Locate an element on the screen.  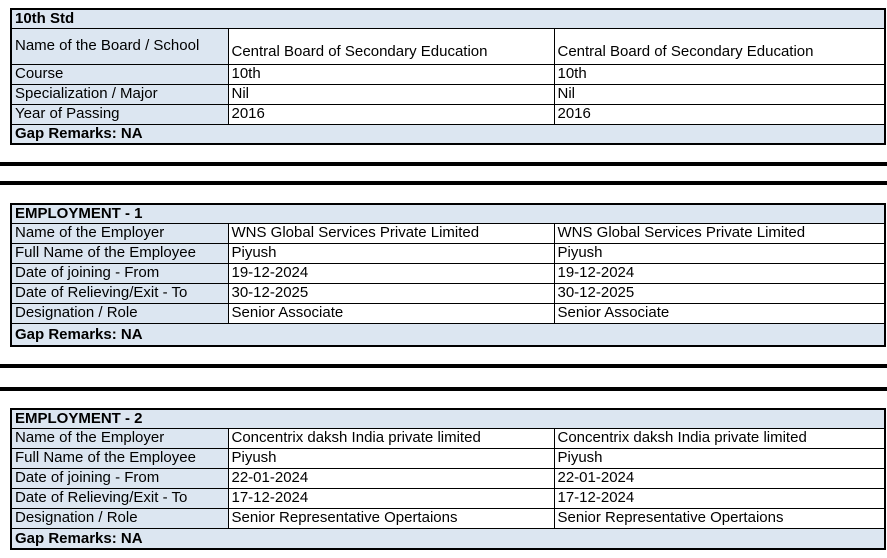
table-row: 10th Std is located at coordinates (448, 18).